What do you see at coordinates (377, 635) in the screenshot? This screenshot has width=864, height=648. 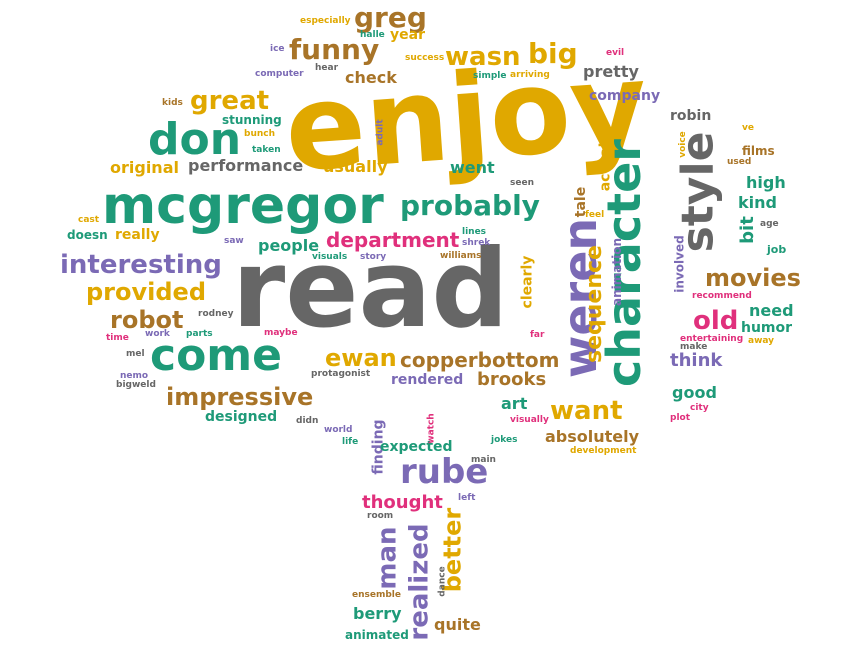 I see `word-animated: animated` at bounding box center [377, 635].